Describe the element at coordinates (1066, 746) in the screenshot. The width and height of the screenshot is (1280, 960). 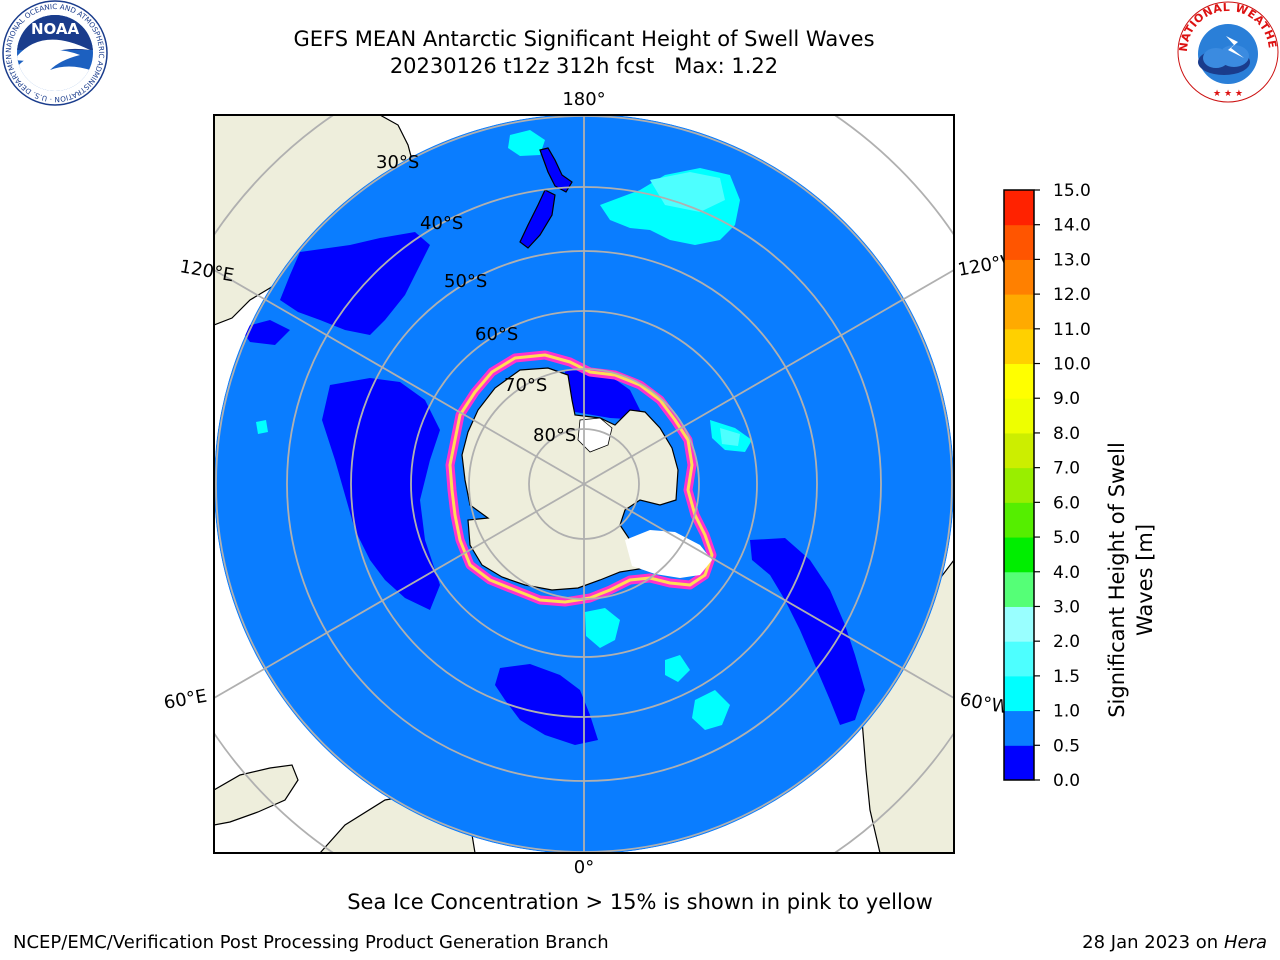
I see `colorbar-tick-label: 0.5` at that location.